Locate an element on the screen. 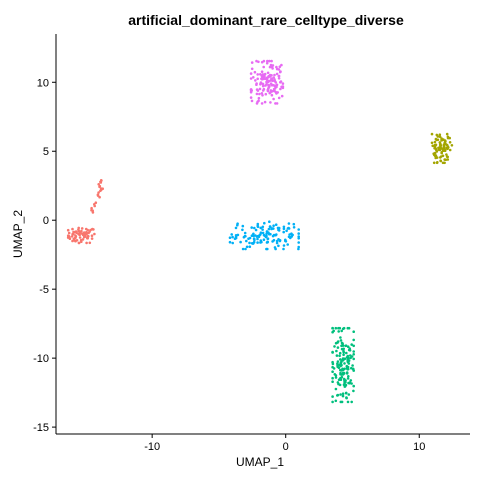 Image resolution: width=480 pixels, height=480 pixels. y-tick-label: -15 is located at coordinates (41, 428).